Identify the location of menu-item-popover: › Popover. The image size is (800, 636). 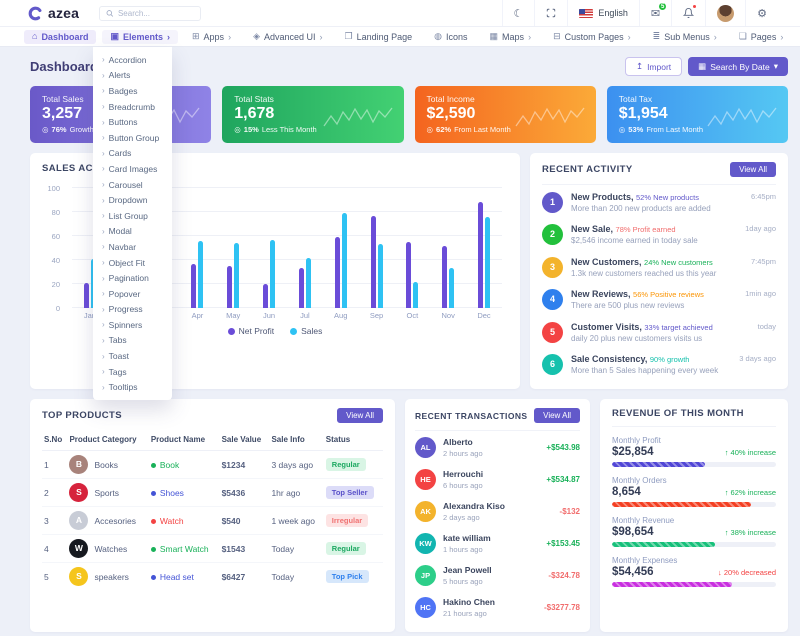
(121, 293).